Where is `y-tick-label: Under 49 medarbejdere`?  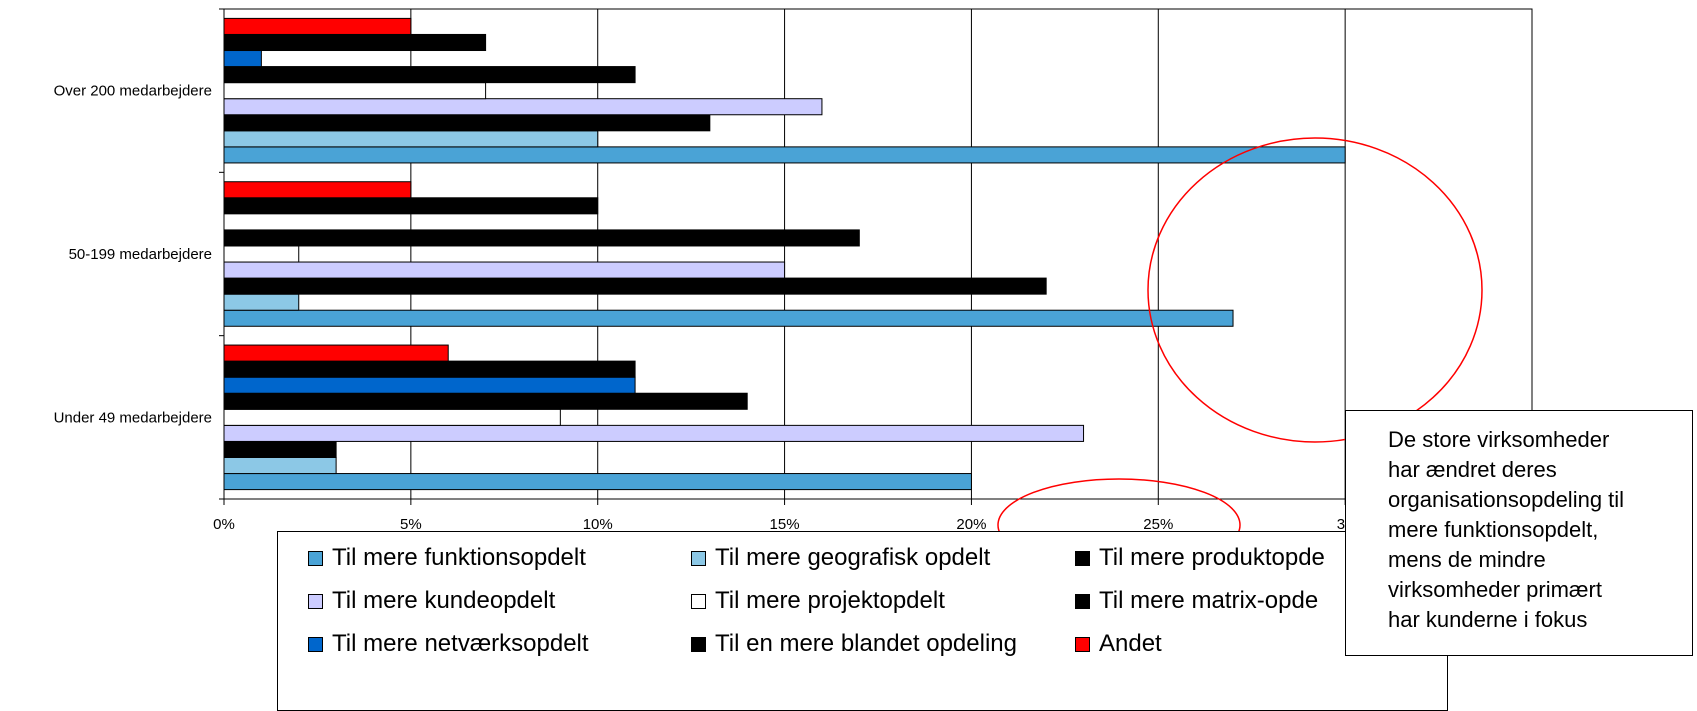 y-tick-label: Under 49 medarbejdere is located at coordinates (133, 417).